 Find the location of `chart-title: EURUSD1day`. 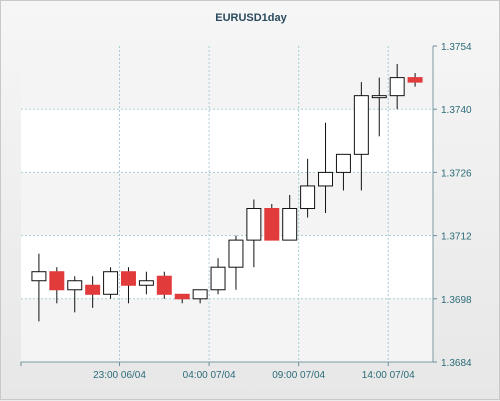

chart-title: EURUSD1day is located at coordinates (251, 18).